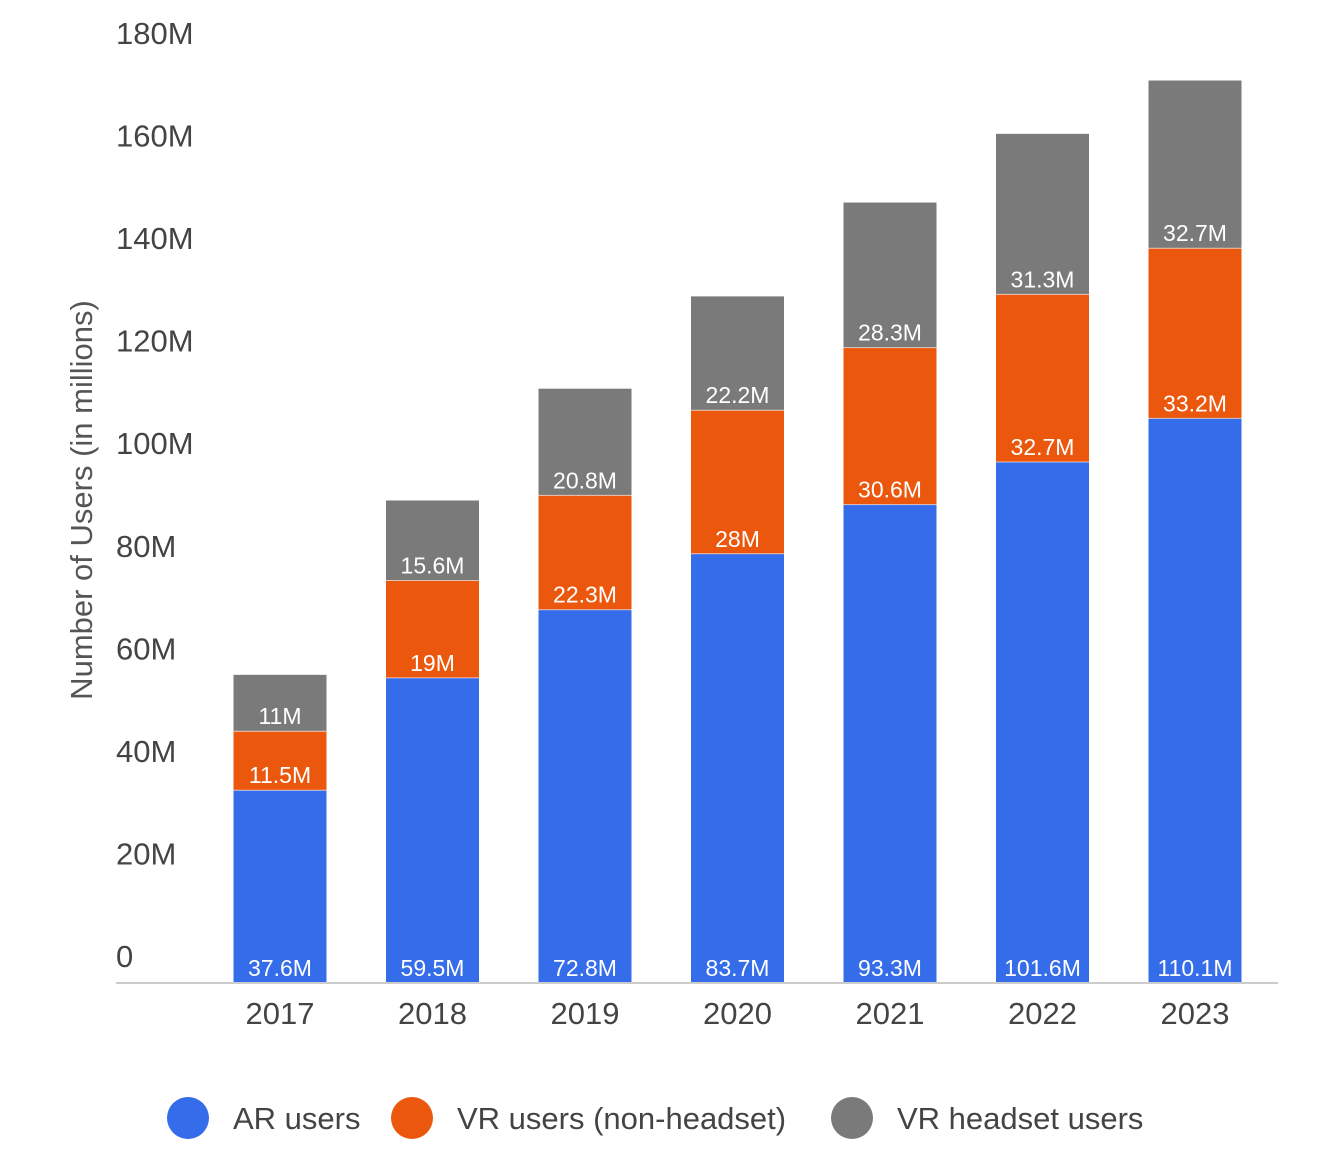 The width and height of the screenshot is (1332, 1164). What do you see at coordinates (432, 540) in the screenshot?
I see `bar-segment-vr-headset-users-2018` at bounding box center [432, 540].